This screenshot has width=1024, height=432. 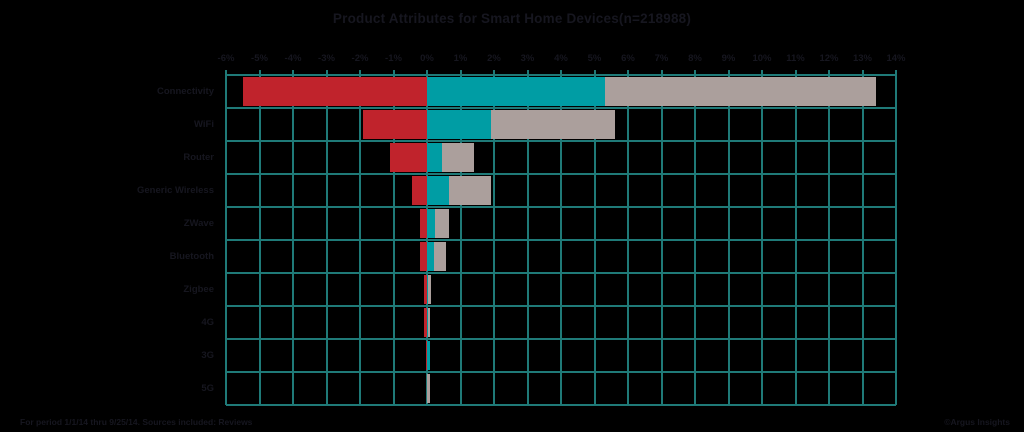 I want to click on x-tick-label: 0%, so click(x=427, y=58).